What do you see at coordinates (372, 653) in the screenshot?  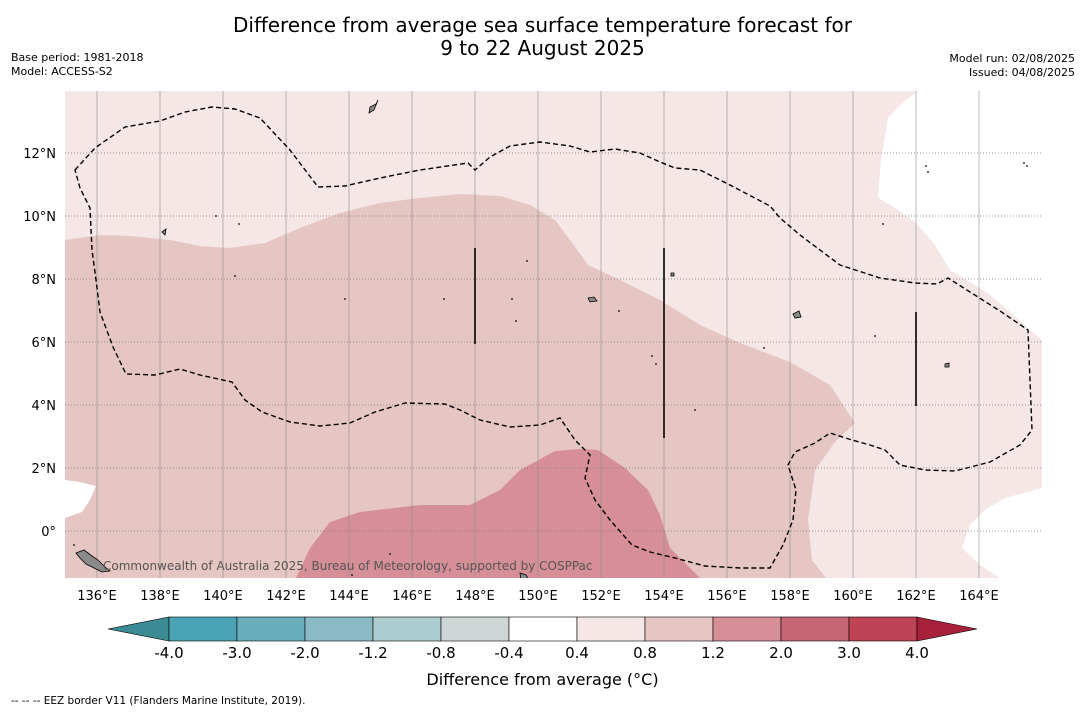 I see `colorbar-tick-label: -1.2` at bounding box center [372, 653].